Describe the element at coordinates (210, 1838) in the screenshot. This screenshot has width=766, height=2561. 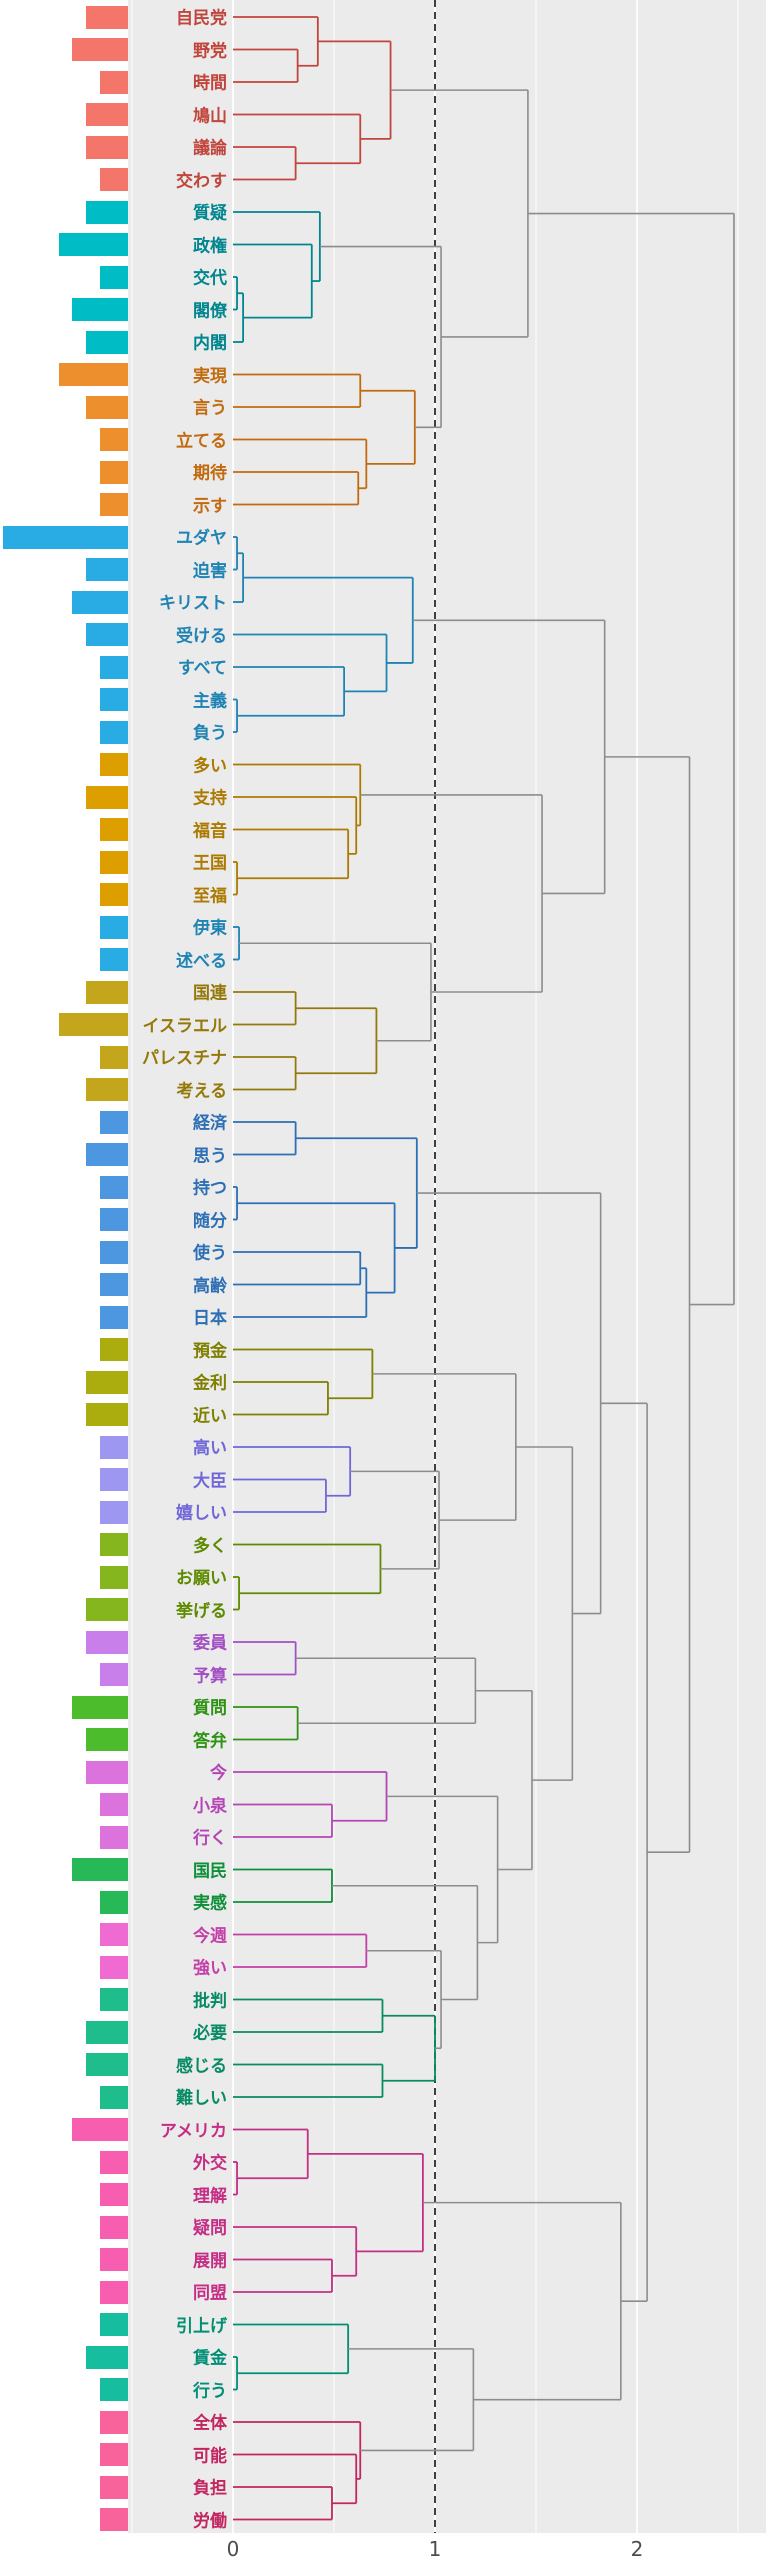
I see `leaf-label: 行く` at that location.